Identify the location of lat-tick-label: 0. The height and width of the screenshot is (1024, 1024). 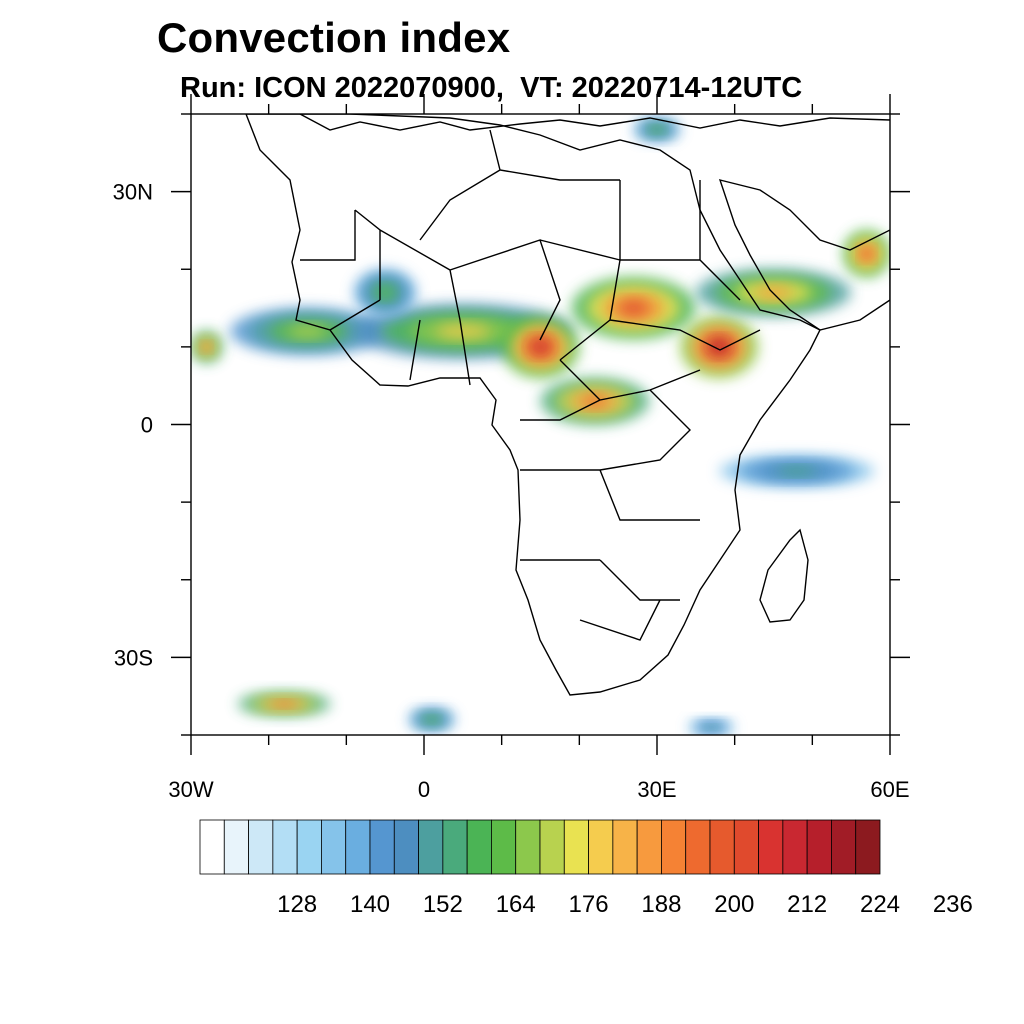
(147, 425).